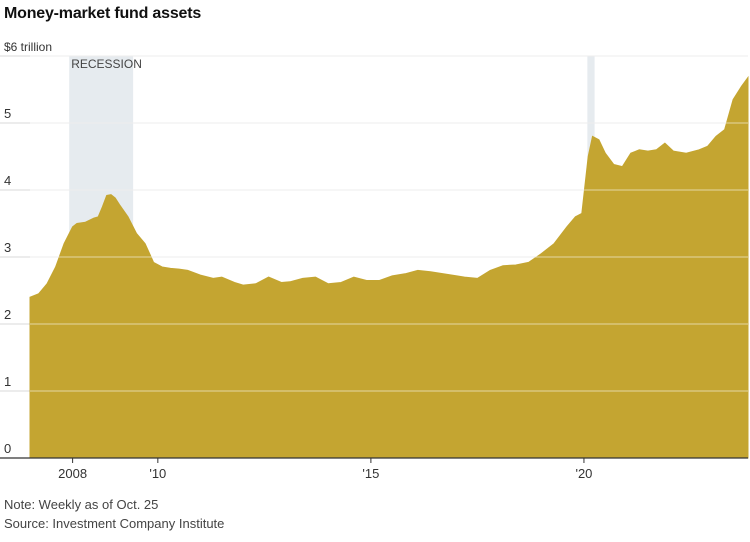  I want to click on y-tick-label-2: 2, so click(7, 314).